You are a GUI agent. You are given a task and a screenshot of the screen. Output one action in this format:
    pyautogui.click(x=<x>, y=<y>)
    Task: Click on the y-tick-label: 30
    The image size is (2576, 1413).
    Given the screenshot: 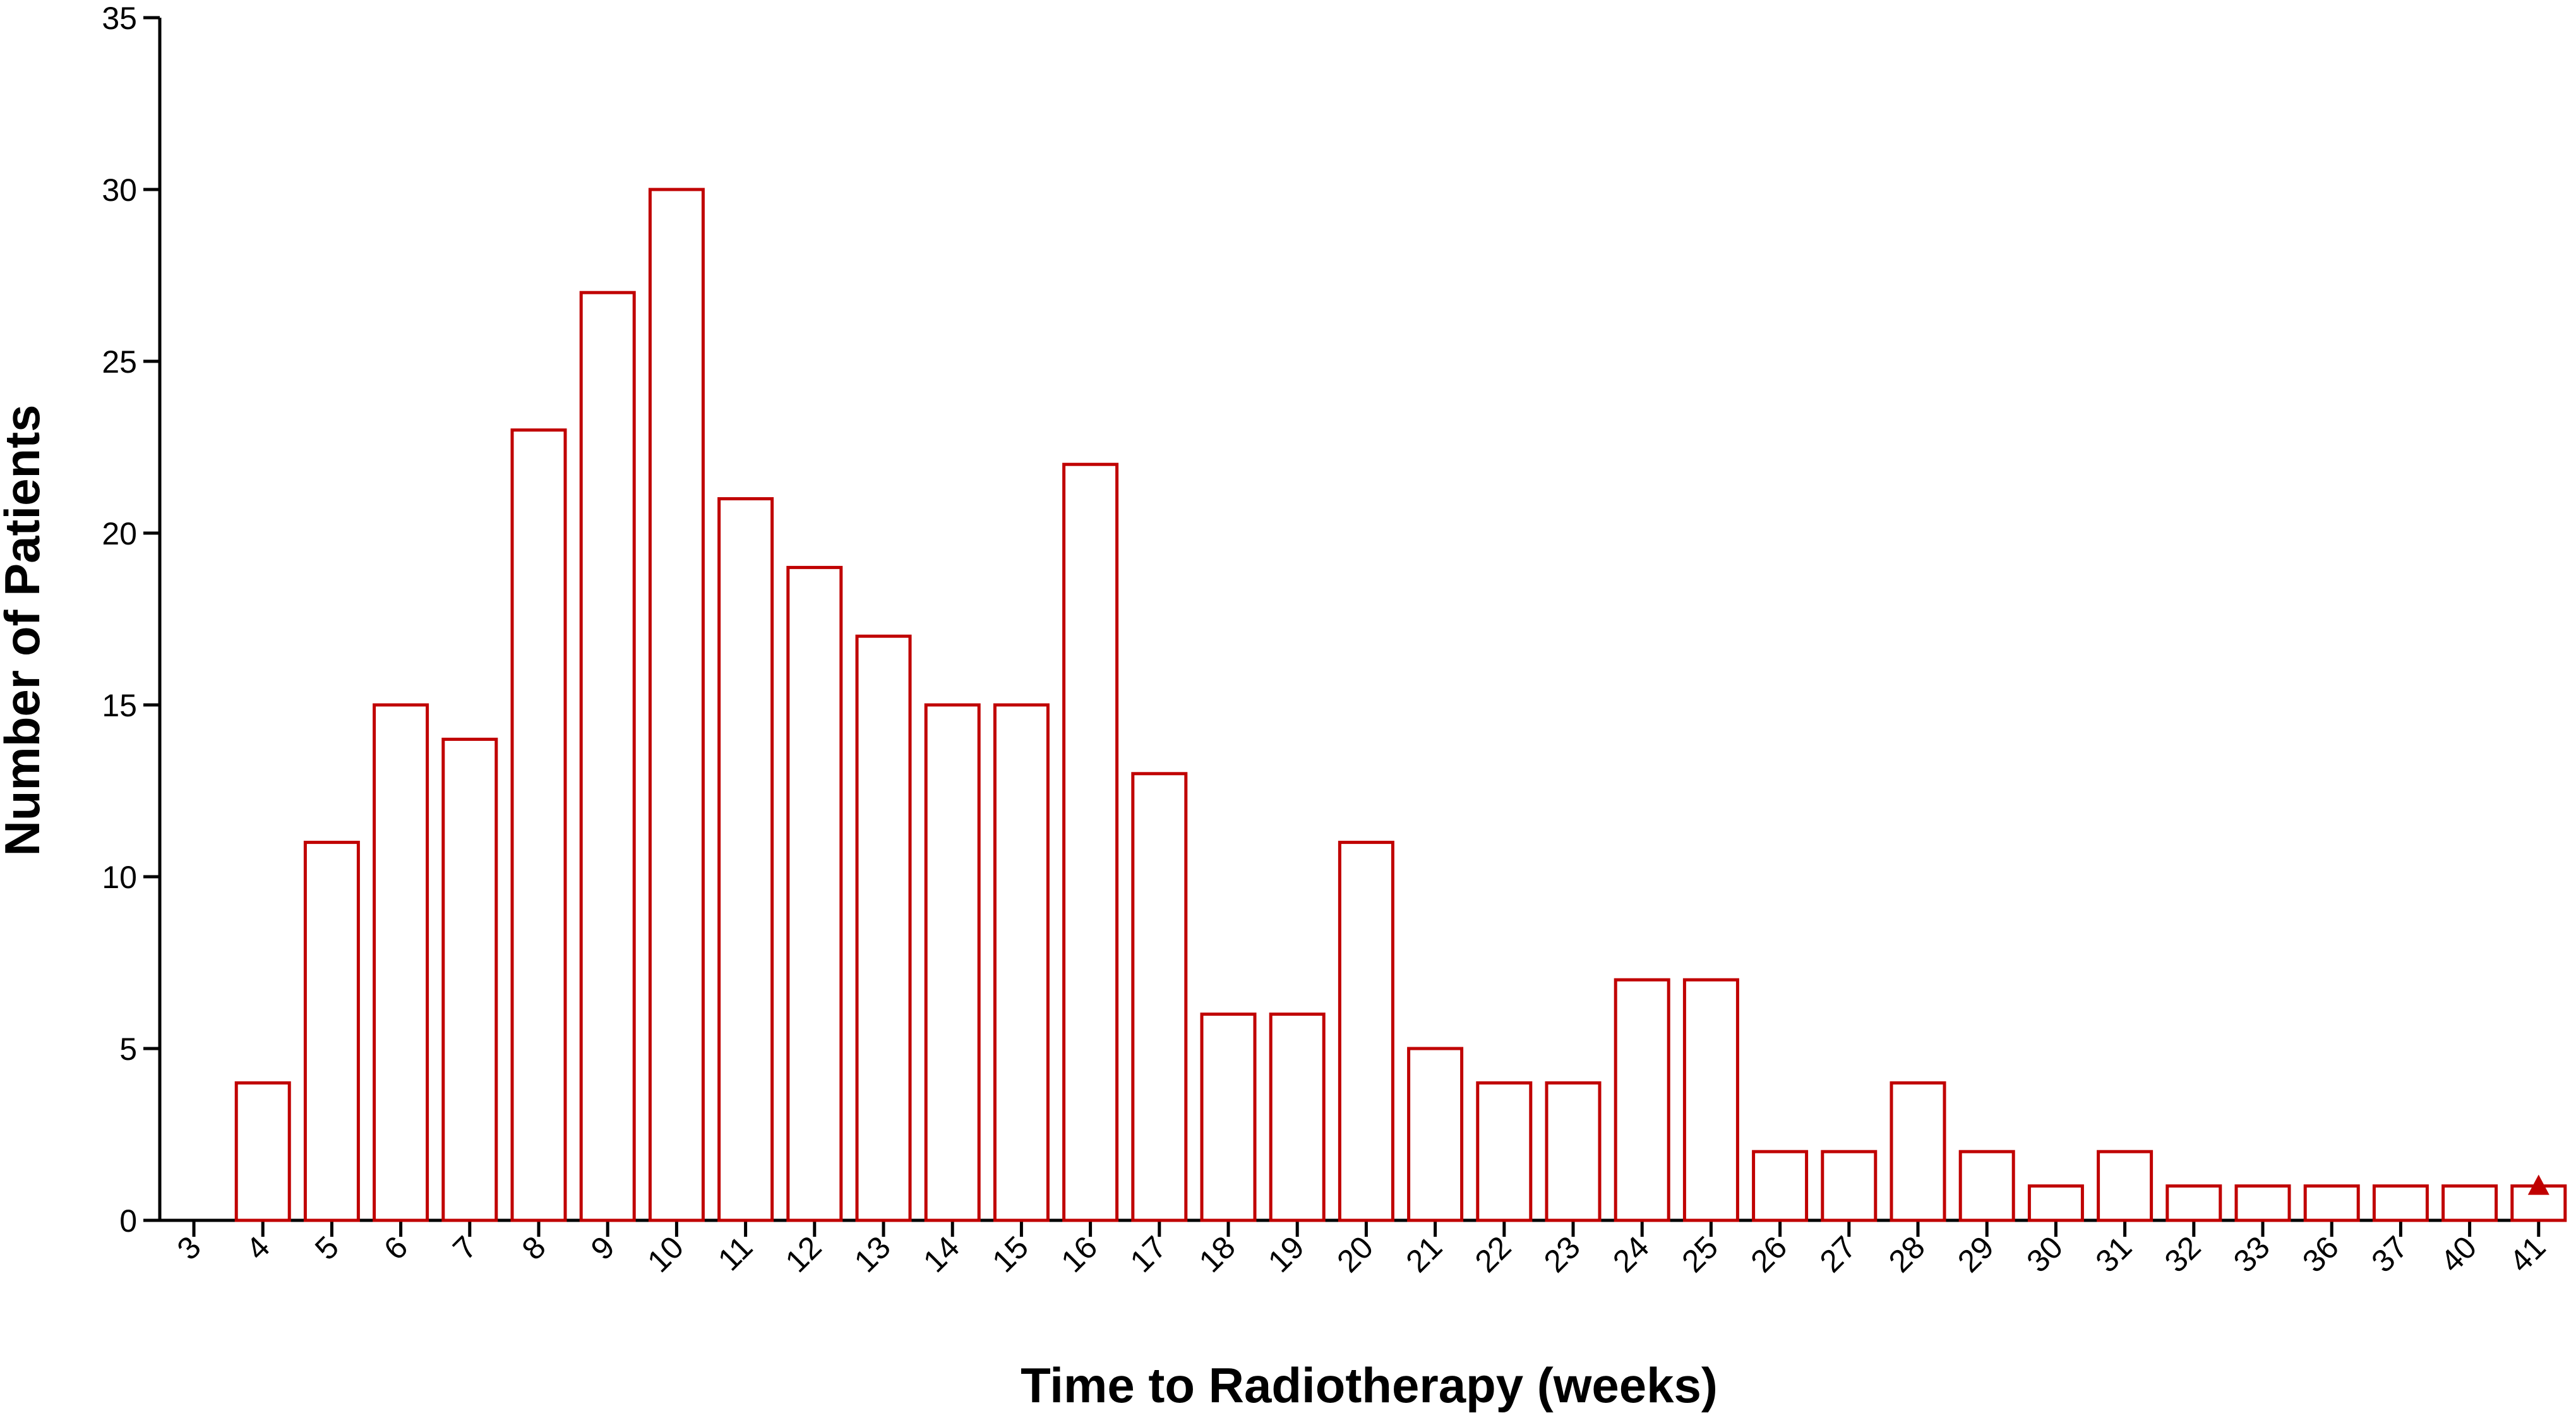 What is the action you would take?
    pyautogui.click(x=119, y=190)
    